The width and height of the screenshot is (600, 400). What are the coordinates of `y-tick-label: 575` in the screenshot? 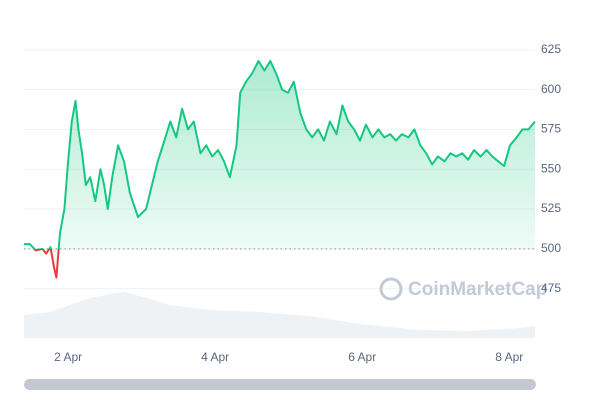 It's located at (551, 129).